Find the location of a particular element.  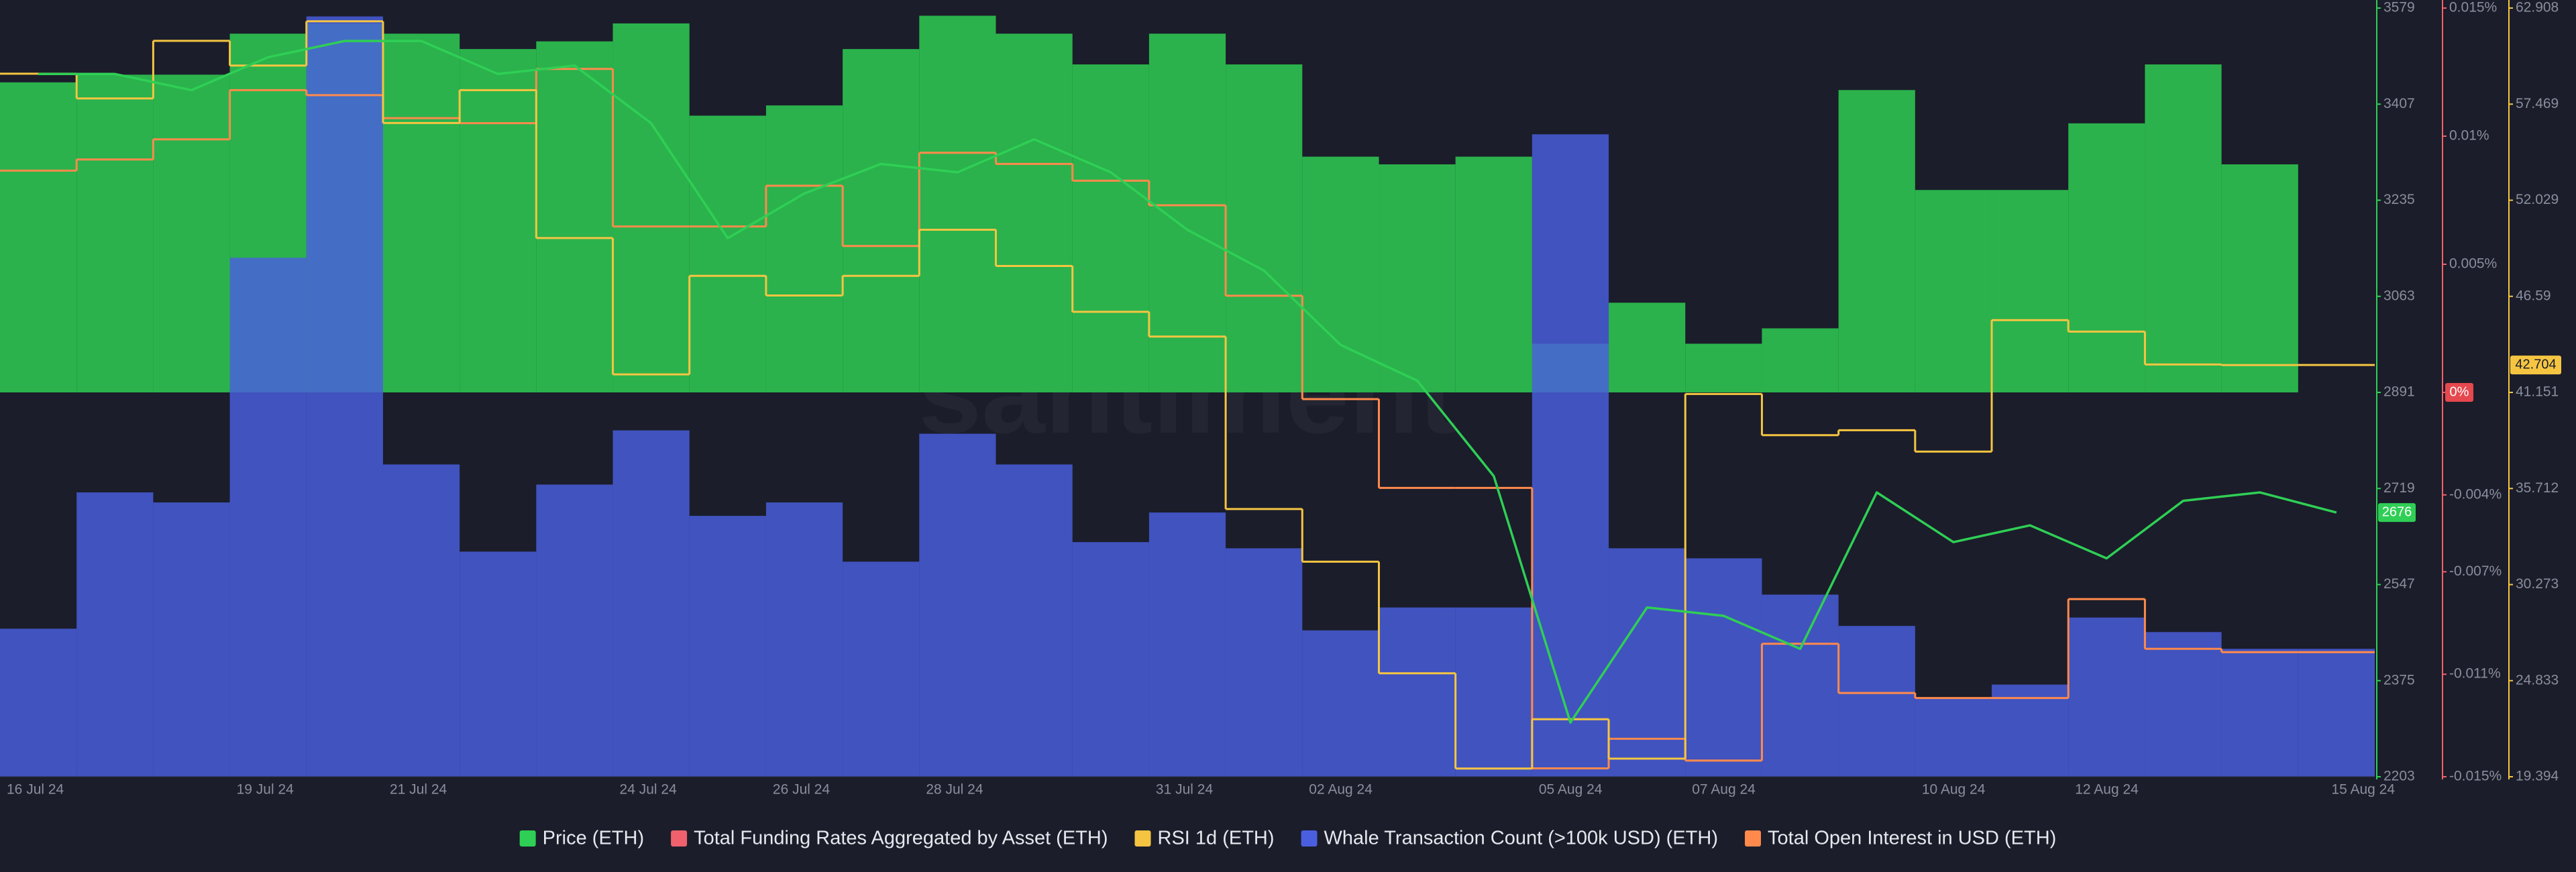

y-tick-label: 2375 is located at coordinates (2399, 680).